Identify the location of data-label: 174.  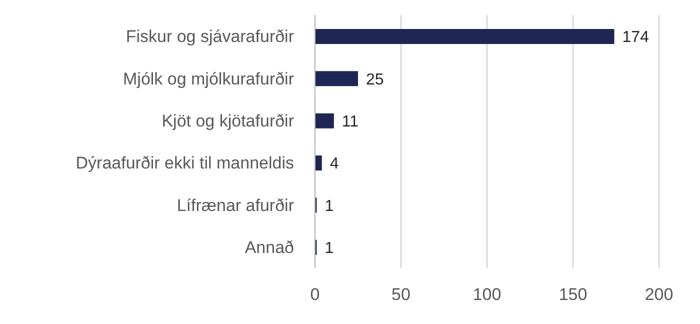
(636, 37).